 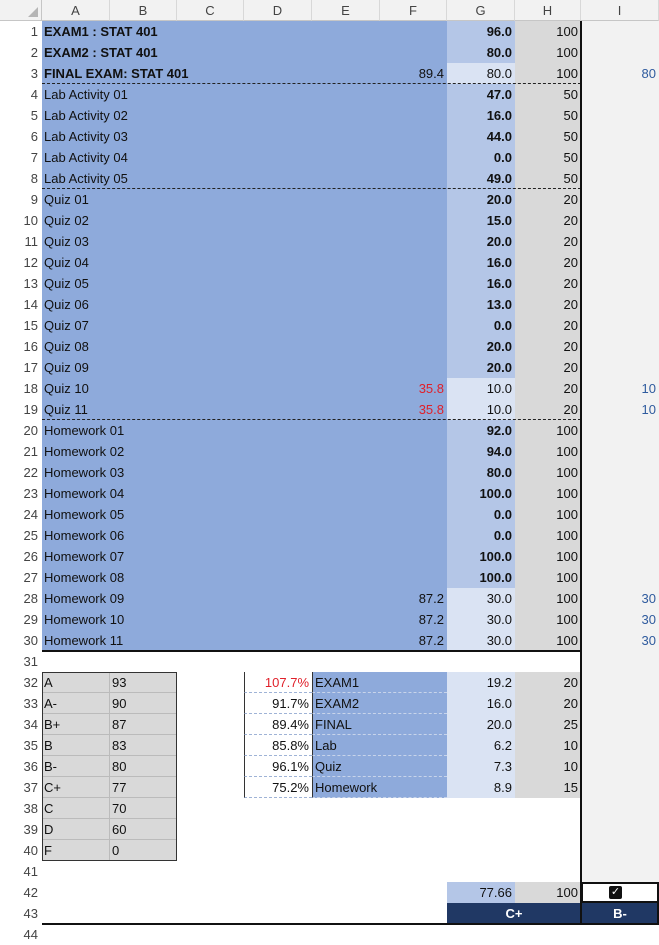 I want to click on row-header: 42, so click(x=21, y=892).